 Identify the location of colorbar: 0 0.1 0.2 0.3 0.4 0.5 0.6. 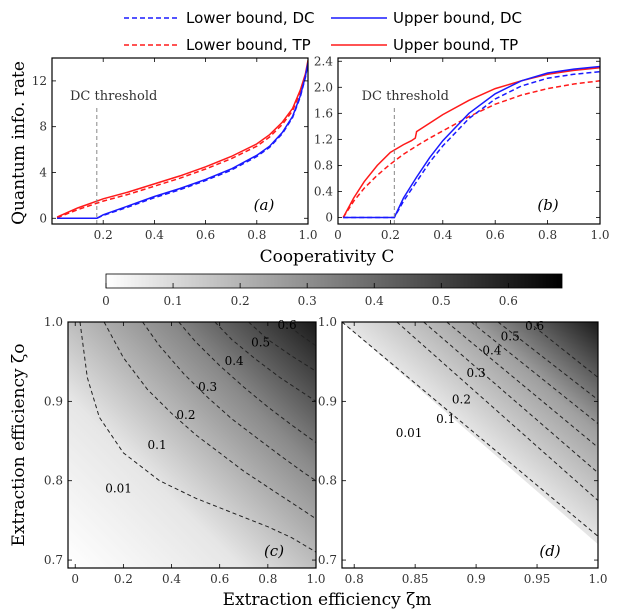
(332, 290).